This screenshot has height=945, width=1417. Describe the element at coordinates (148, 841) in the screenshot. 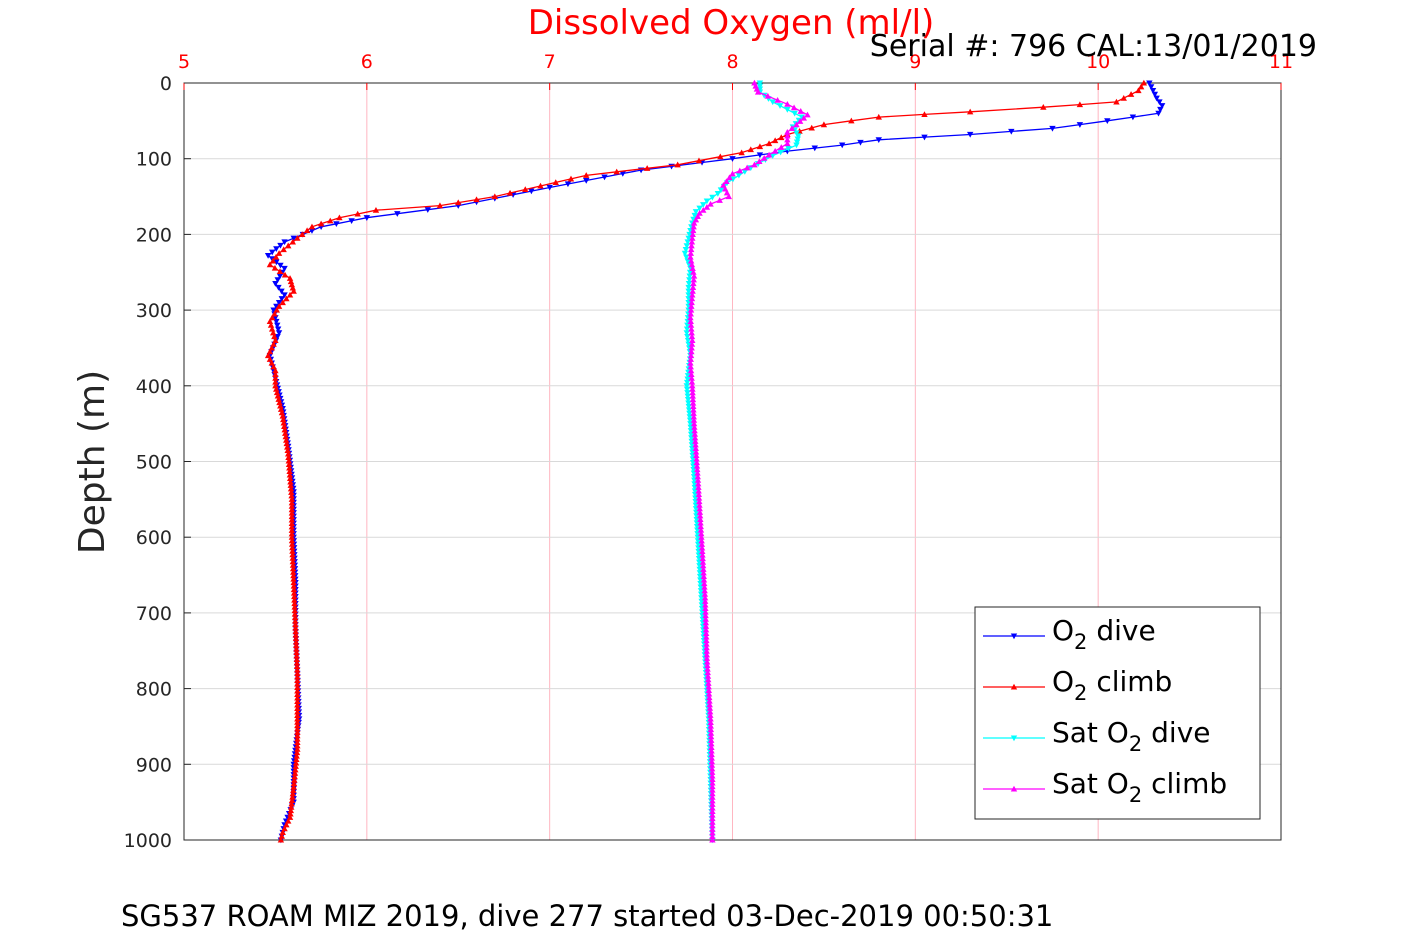

I see `y-tick-label: 1000` at that location.